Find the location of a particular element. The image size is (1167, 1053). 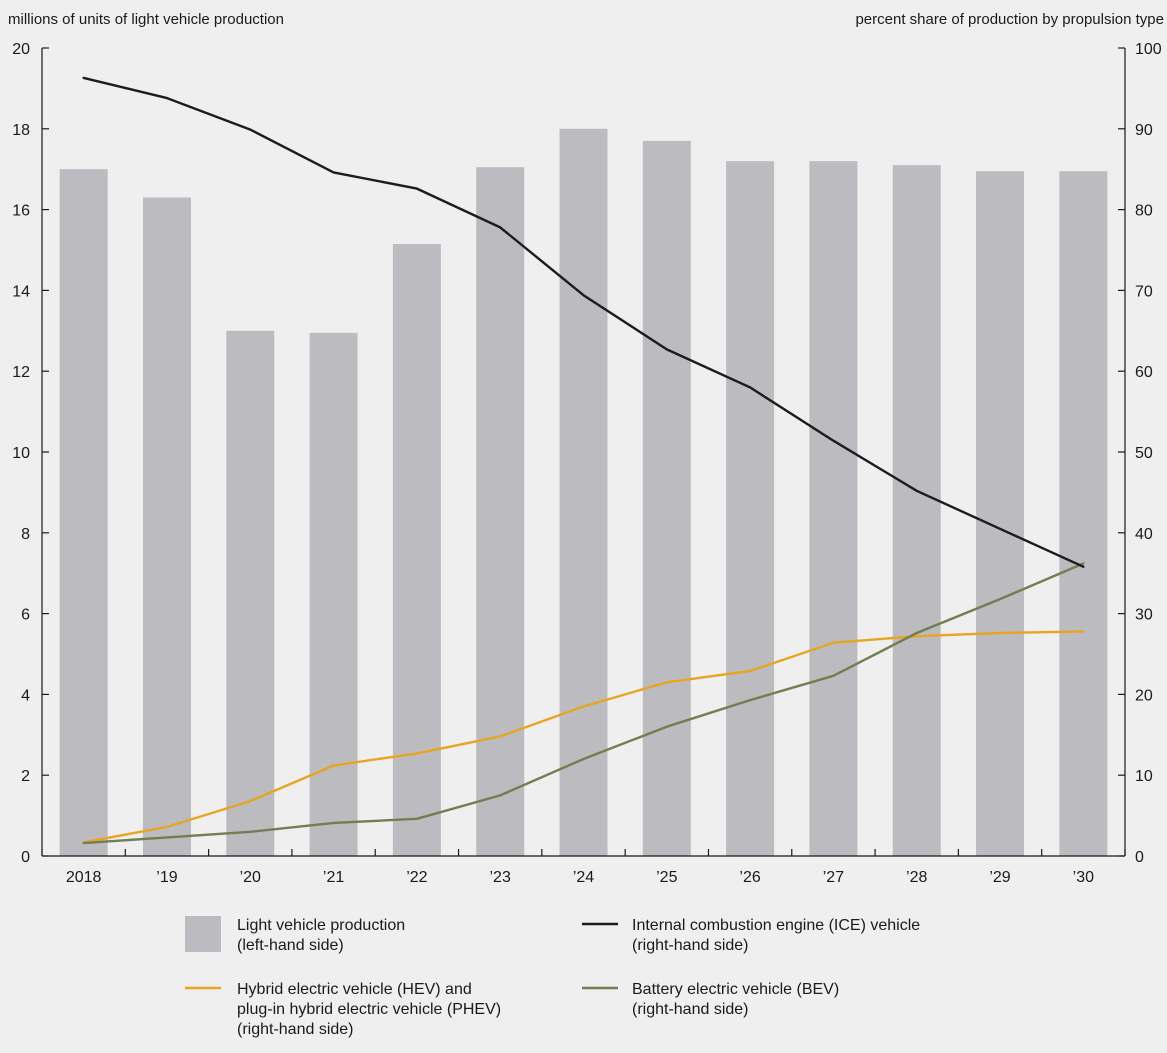

right-tick-label: 30 is located at coordinates (1144, 615).